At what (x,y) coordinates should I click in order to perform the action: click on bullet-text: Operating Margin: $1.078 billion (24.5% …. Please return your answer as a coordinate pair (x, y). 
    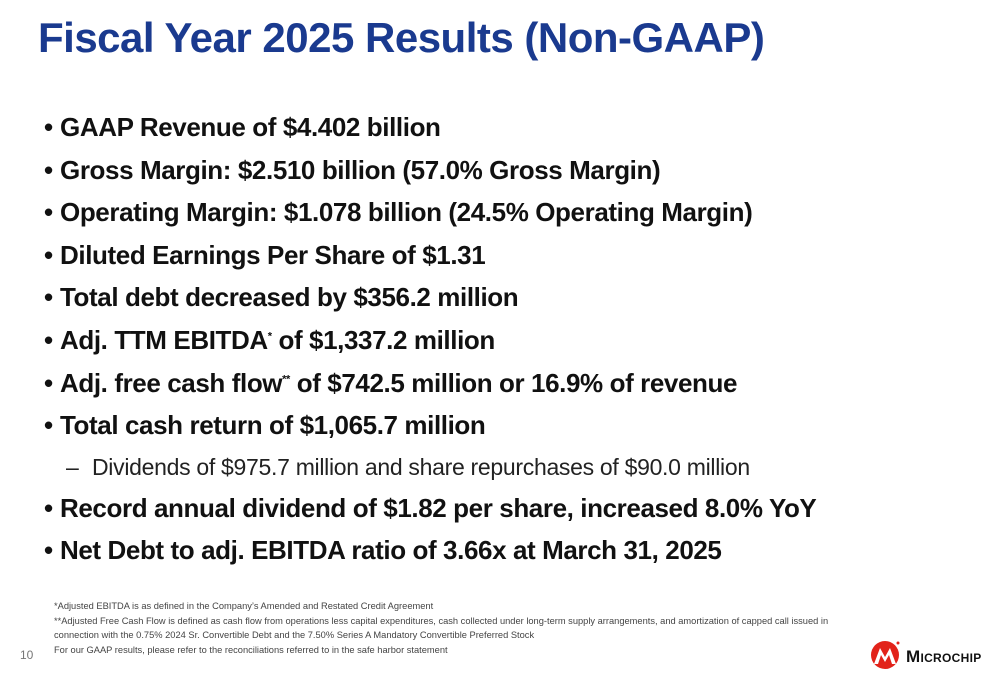
    Looking at the image, I should click on (406, 212).